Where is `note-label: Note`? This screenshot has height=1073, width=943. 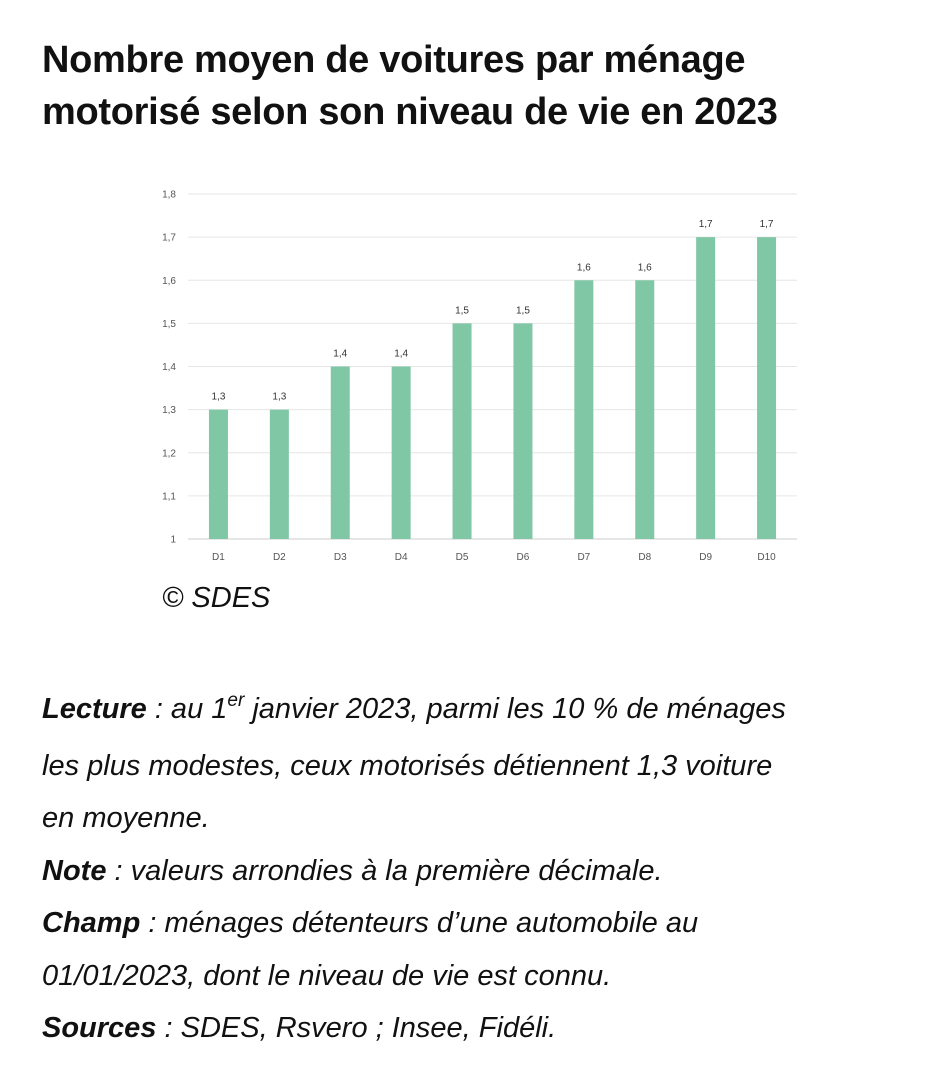
note-label: Note is located at coordinates (74, 870).